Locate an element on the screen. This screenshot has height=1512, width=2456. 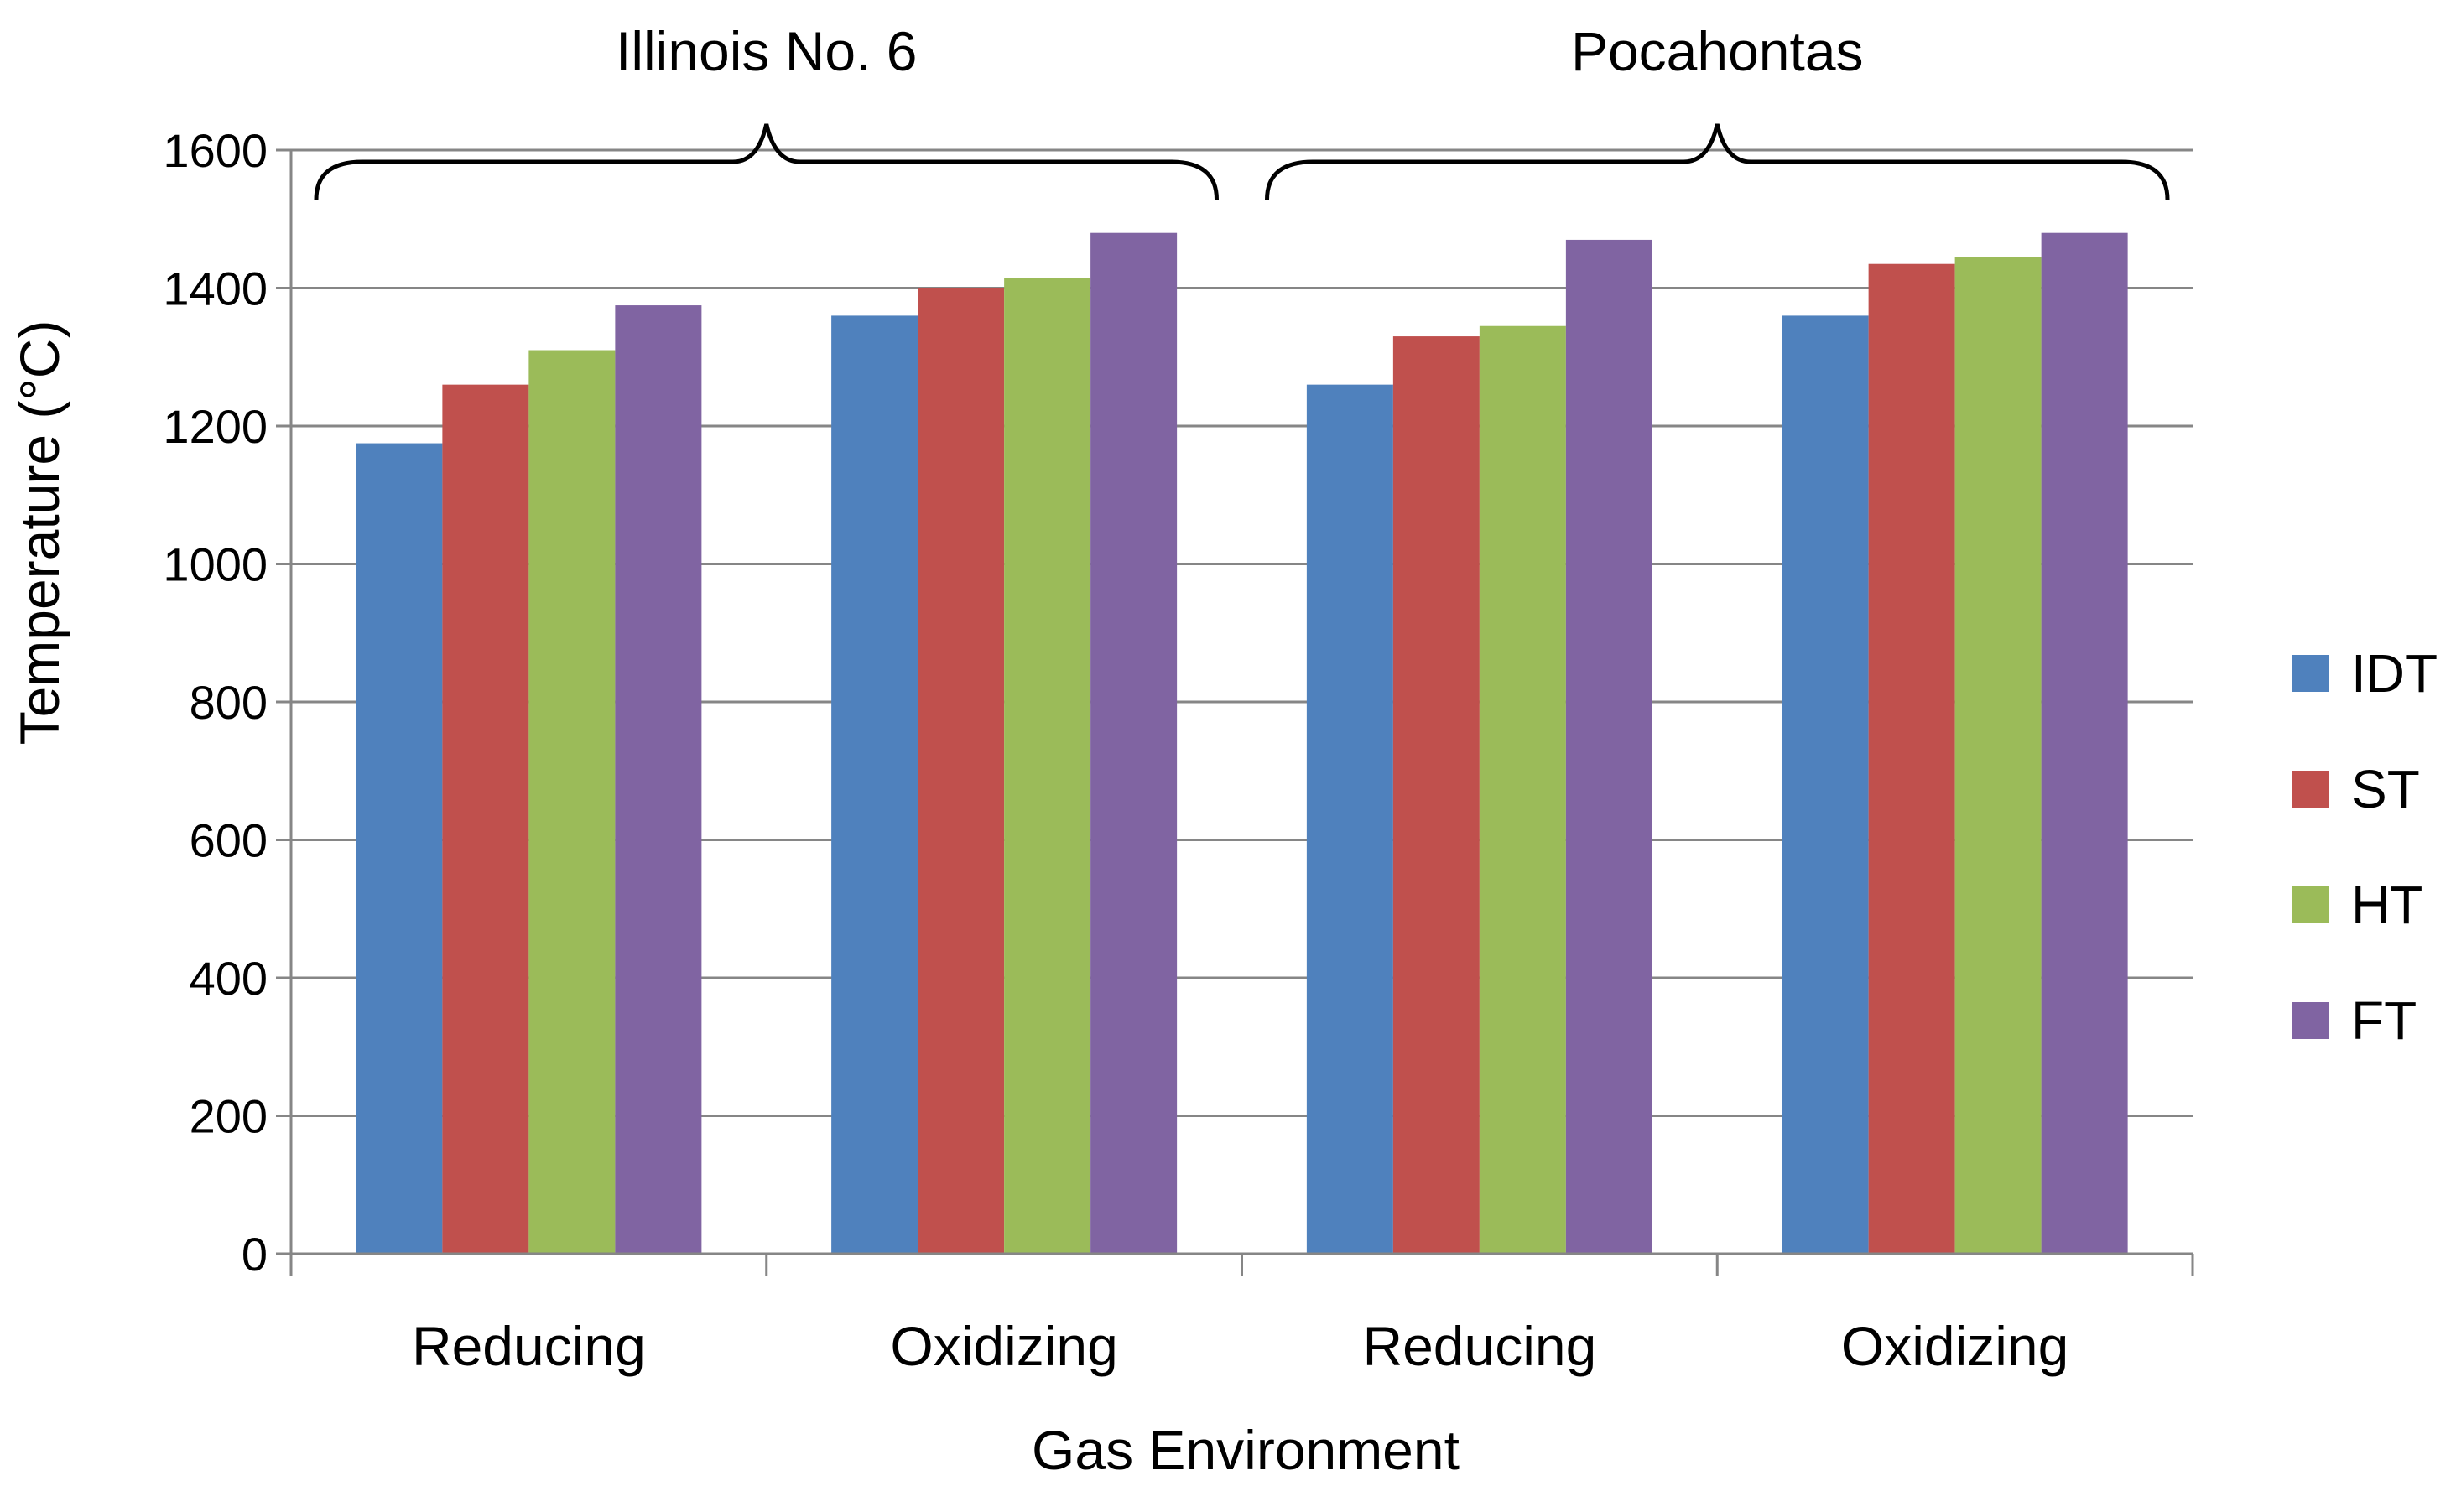
y-tick-labels: 0 200 400 600 800 1000 1200 1400 1600 is located at coordinates (215, 702).